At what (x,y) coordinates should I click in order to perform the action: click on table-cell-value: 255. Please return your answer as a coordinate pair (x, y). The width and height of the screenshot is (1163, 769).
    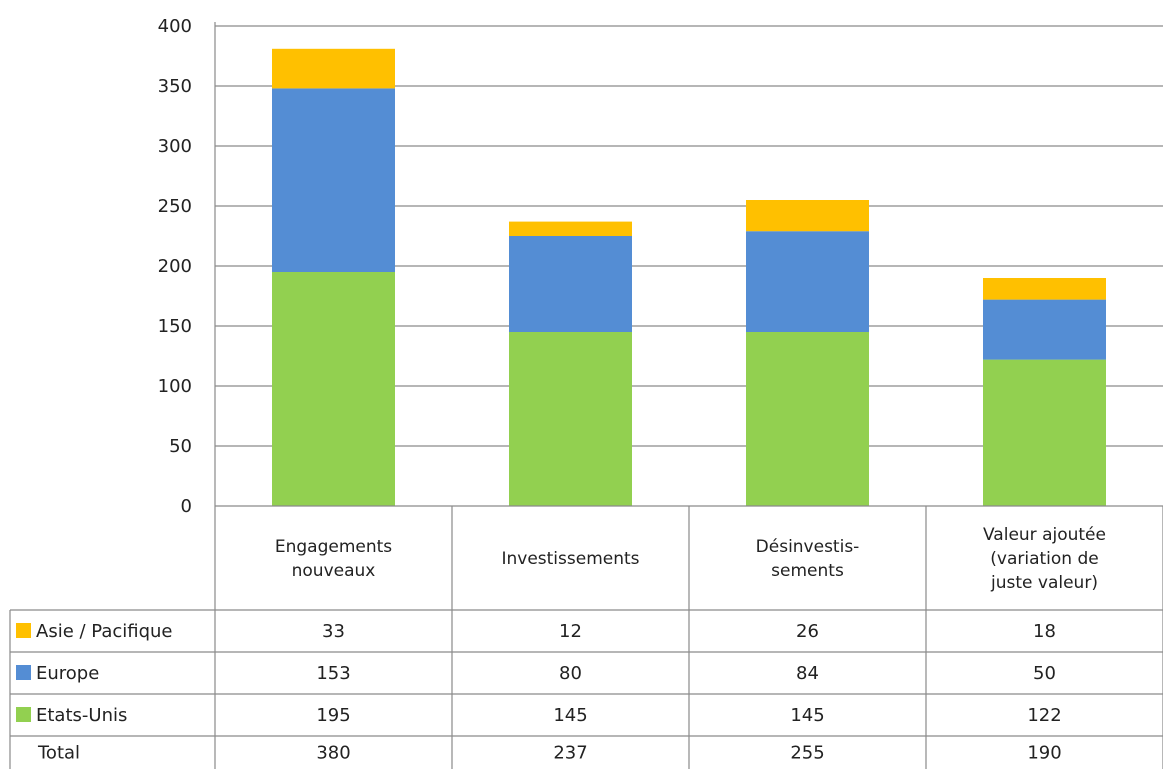
    Looking at the image, I should click on (807, 753).